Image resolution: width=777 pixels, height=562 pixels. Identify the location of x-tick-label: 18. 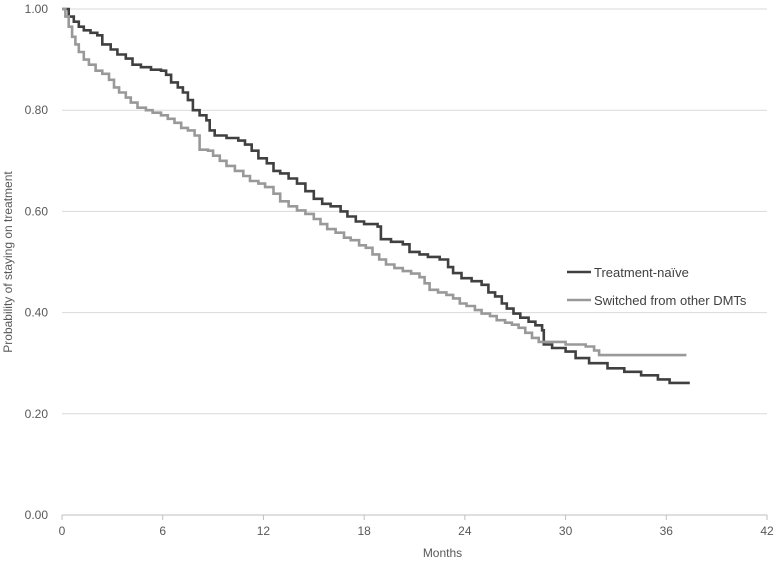
(364, 531).